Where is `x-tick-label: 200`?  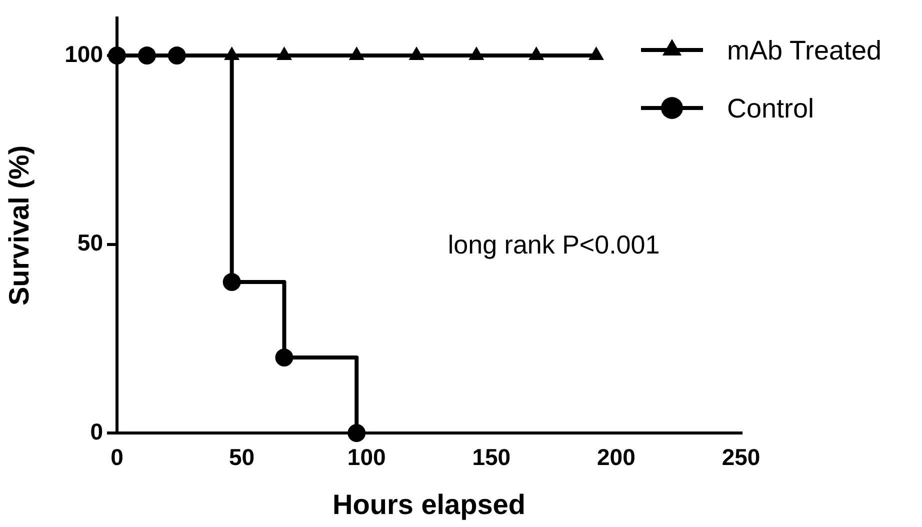 x-tick-label: 200 is located at coordinates (616, 457).